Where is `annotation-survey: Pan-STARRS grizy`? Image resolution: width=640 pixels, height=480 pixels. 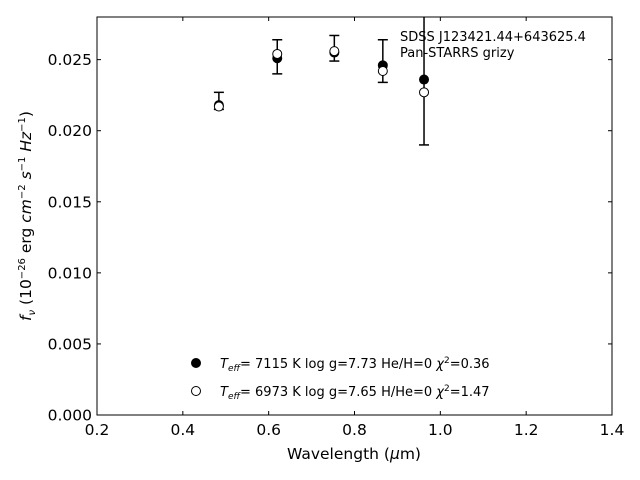
annotation-survey: Pan-STARRS grizy is located at coordinates (457, 53).